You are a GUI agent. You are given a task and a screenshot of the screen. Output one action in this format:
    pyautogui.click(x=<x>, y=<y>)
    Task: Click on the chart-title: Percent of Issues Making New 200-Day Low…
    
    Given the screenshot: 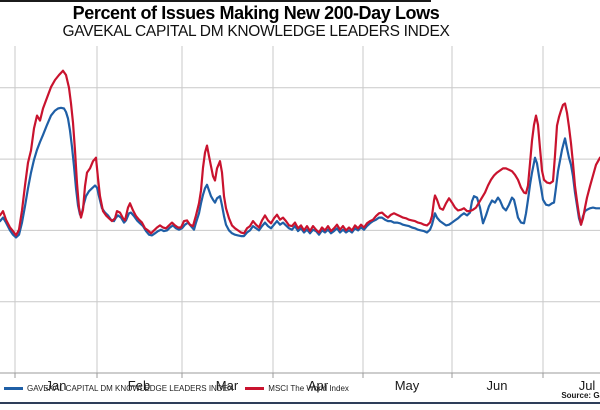 What is the action you would take?
    pyautogui.click(x=256, y=13)
    